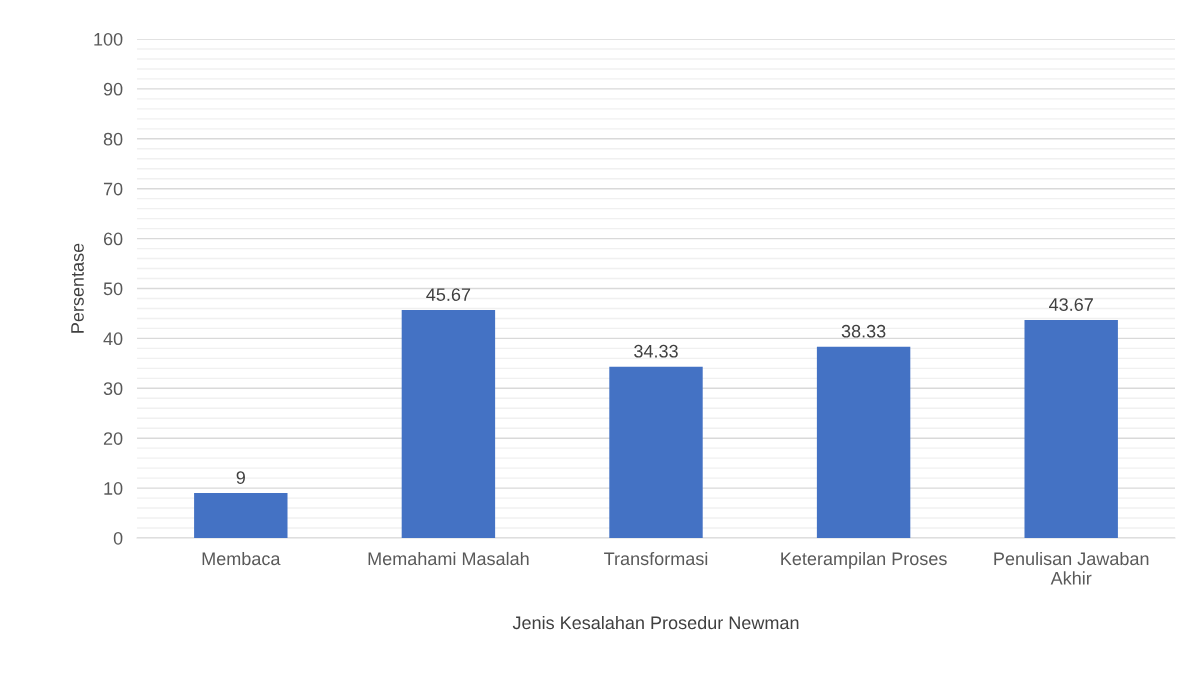  I want to click on y-tick-label: 70, so click(113, 189).